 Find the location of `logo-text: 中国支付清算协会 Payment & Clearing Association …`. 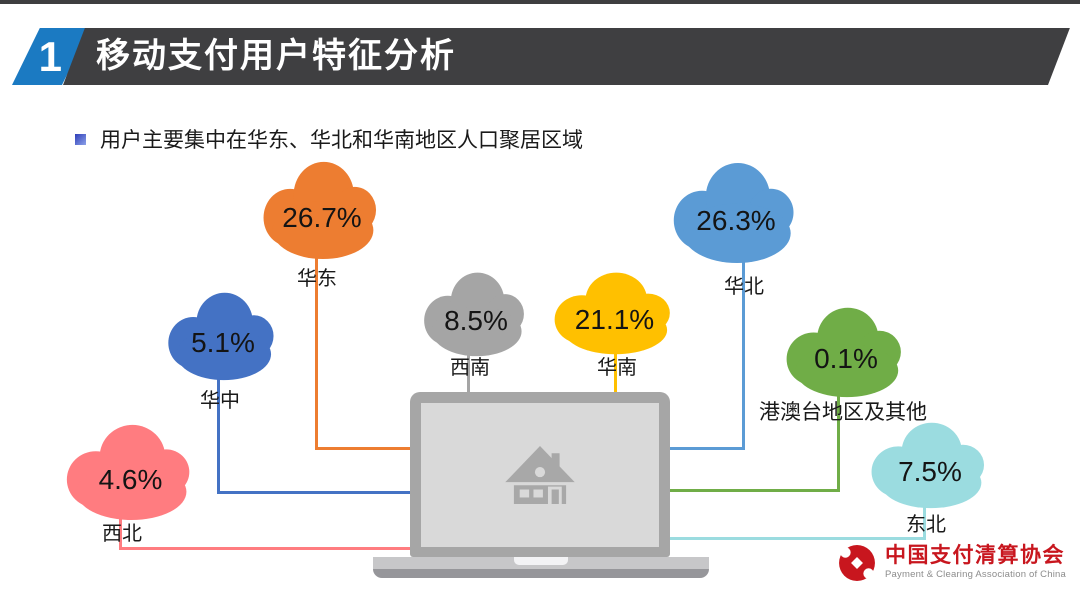

logo-text: 中国支付清算协会 Payment & Clearing Association … is located at coordinates (975, 562).